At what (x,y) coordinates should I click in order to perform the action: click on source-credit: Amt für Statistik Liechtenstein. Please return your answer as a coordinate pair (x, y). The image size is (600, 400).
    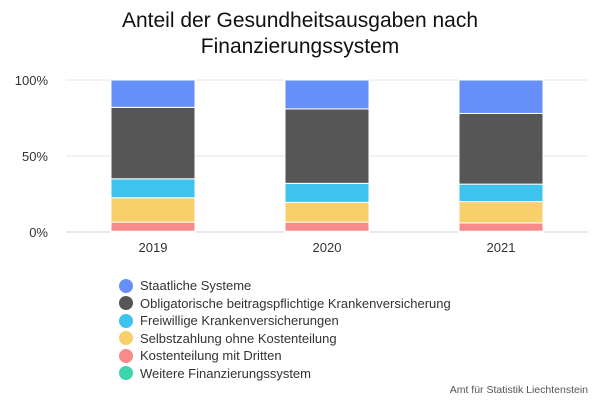
    Looking at the image, I should click on (518, 390).